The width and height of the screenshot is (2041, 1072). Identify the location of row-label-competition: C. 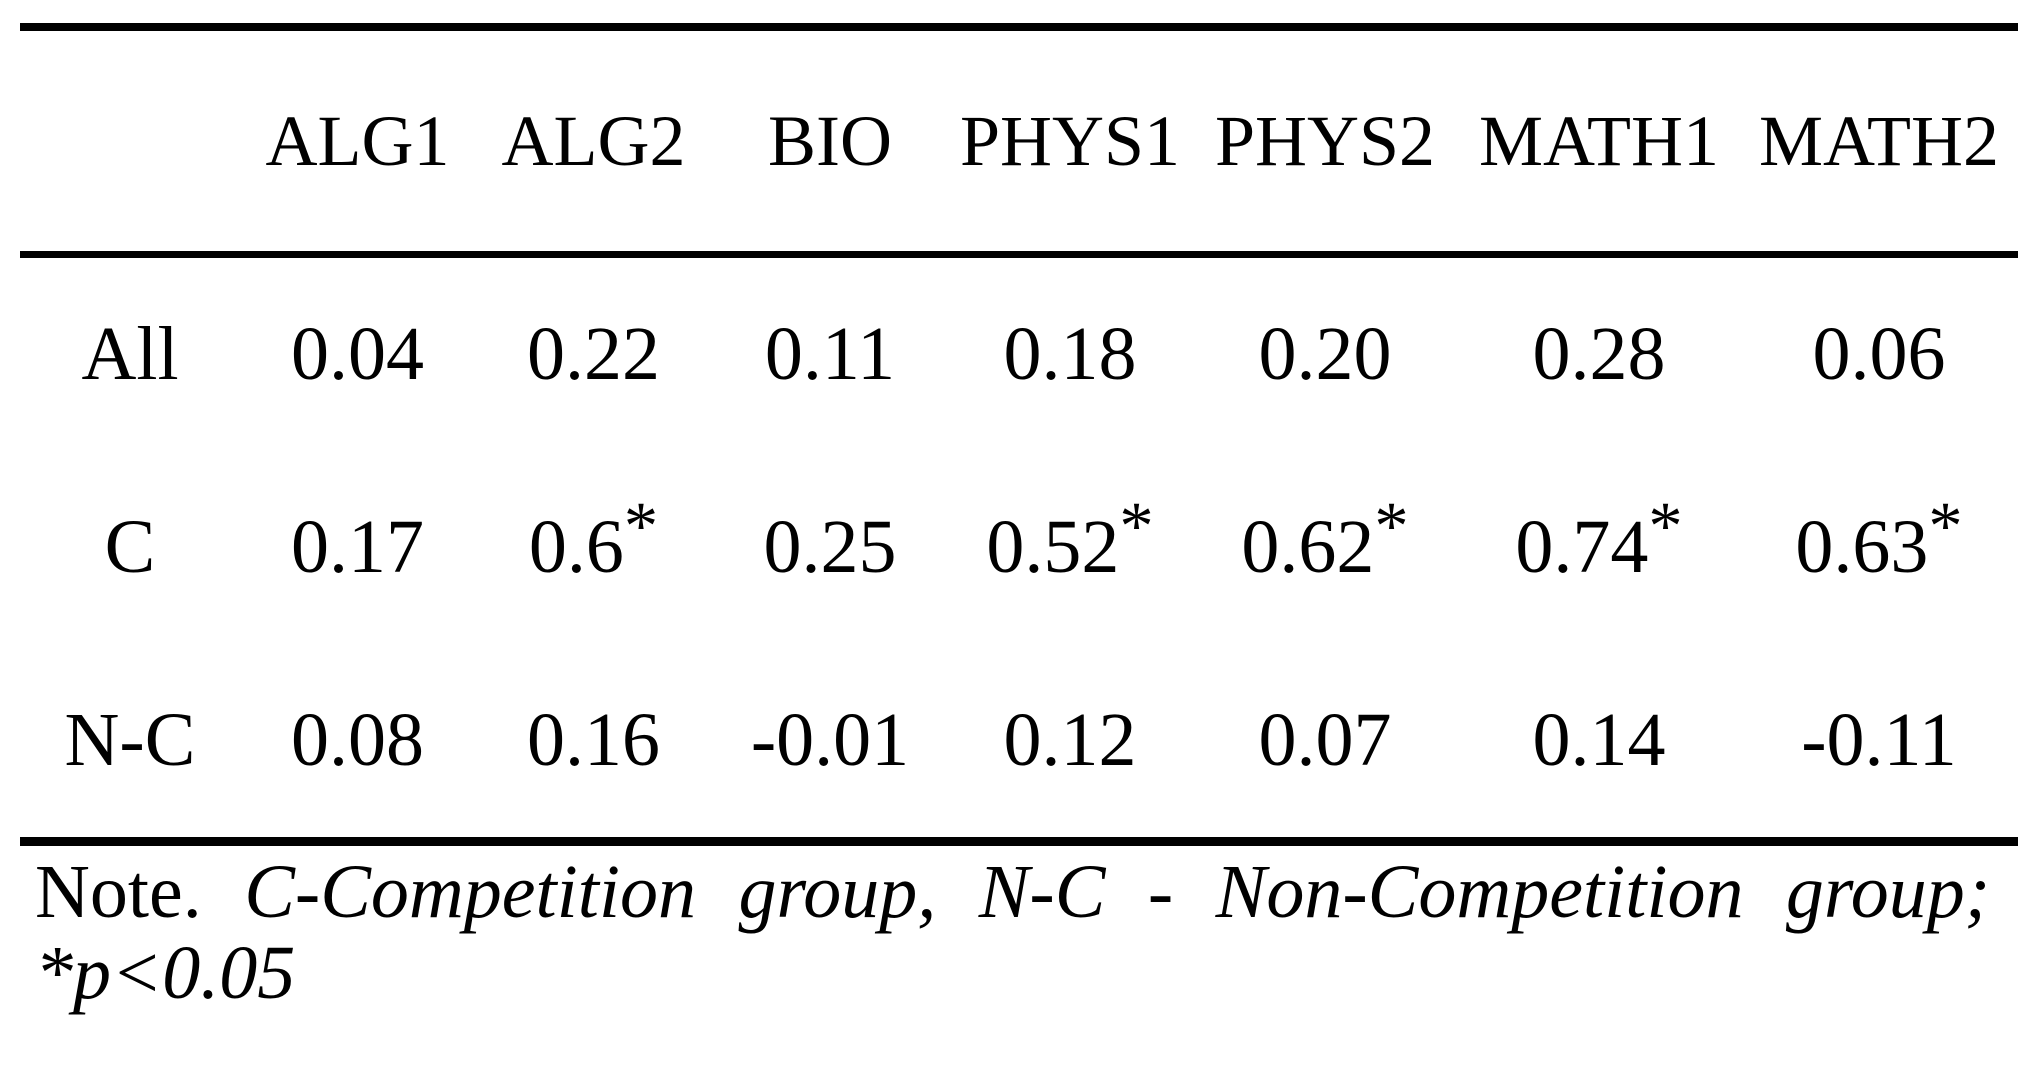
(130, 547).